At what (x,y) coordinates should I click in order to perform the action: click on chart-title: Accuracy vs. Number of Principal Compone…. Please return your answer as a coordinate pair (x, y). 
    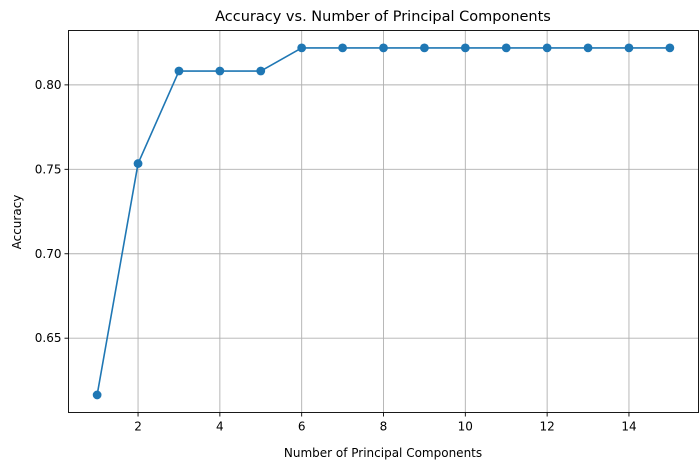
    Looking at the image, I should click on (383, 17).